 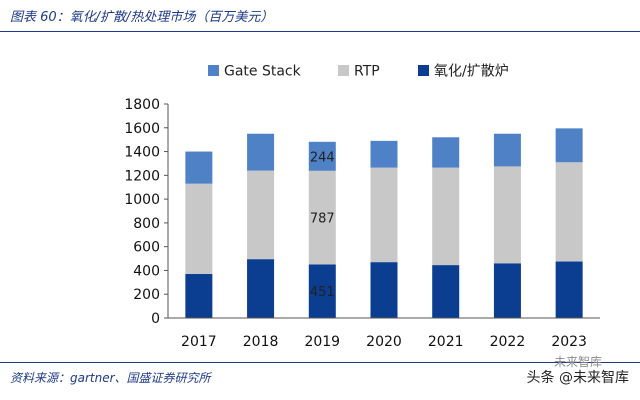 What do you see at coordinates (261, 215) in the screenshot?
I see `bar-rtp-2018` at bounding box center [261, 215].